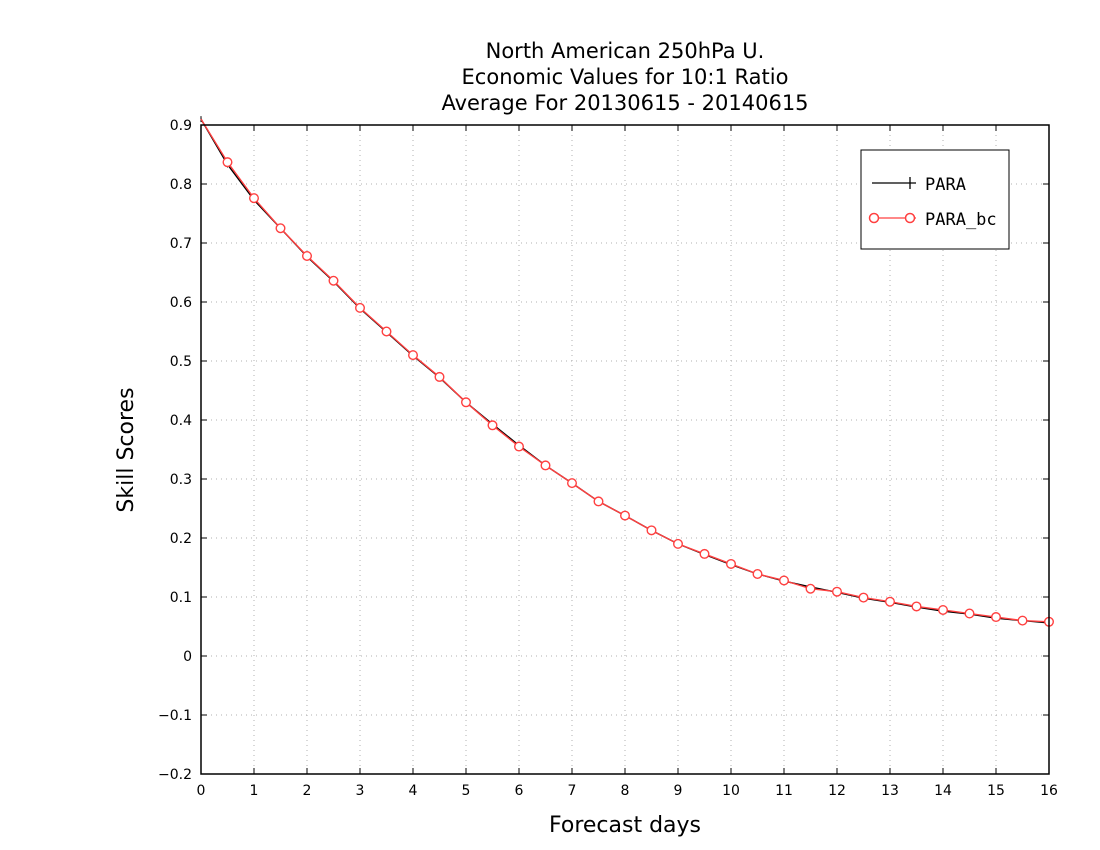 The width and height of the screenshot is (1100, 850). I want to click on legend-box, so click(935, 199).